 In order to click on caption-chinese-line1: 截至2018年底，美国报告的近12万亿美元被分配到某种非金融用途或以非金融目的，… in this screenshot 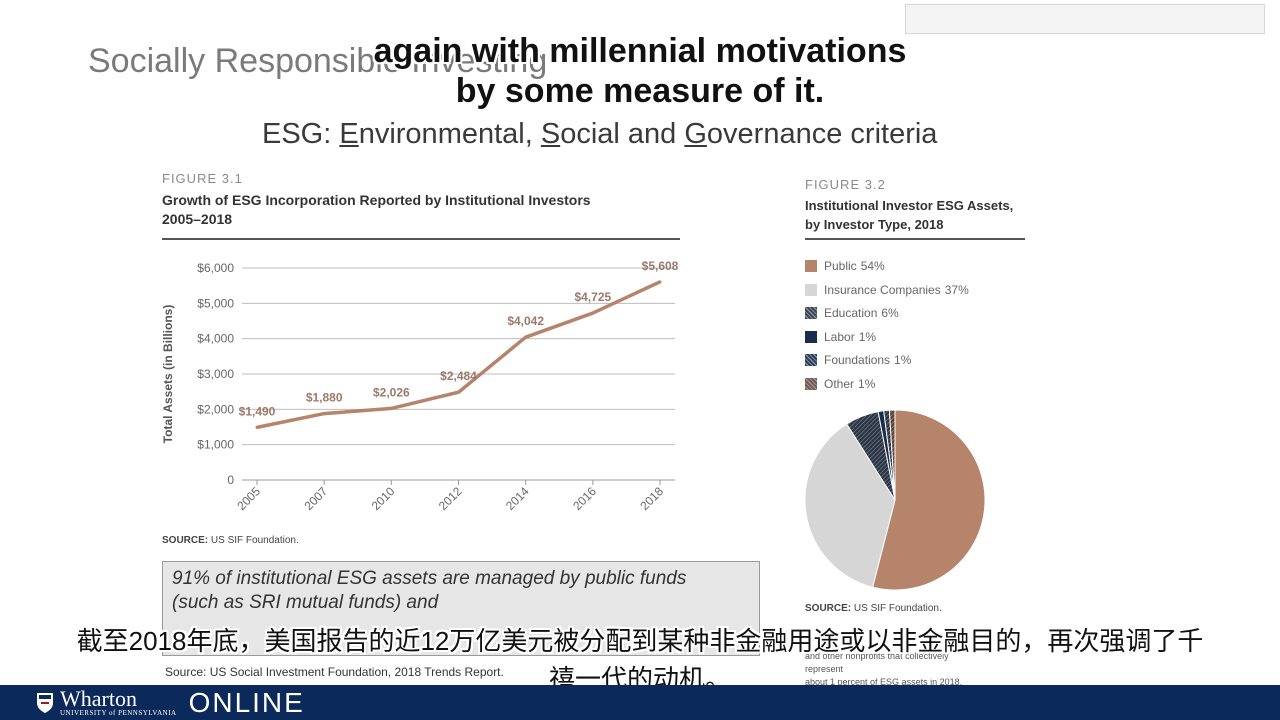, I will do `click(640, 641)`.